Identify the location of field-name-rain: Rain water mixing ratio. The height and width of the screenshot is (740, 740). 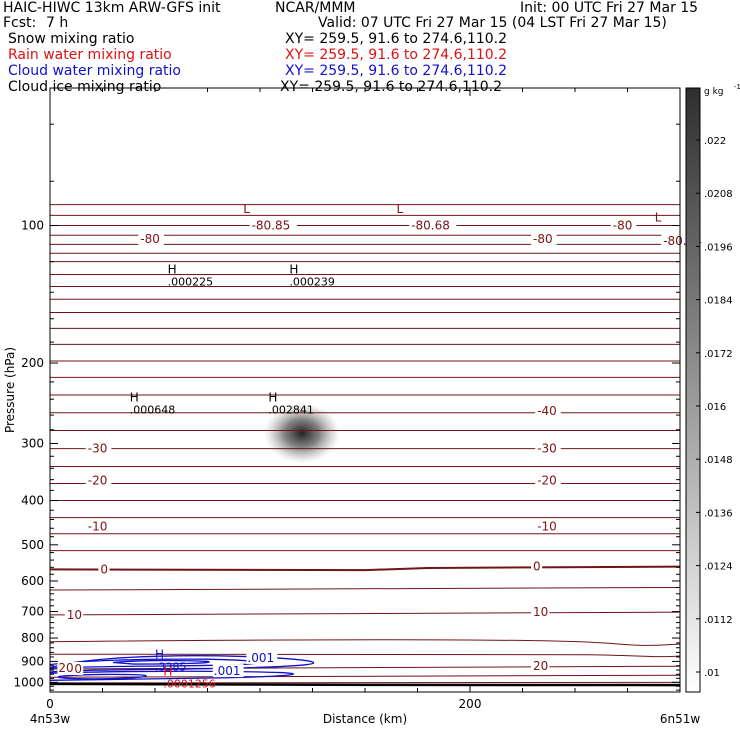
(90, 55).